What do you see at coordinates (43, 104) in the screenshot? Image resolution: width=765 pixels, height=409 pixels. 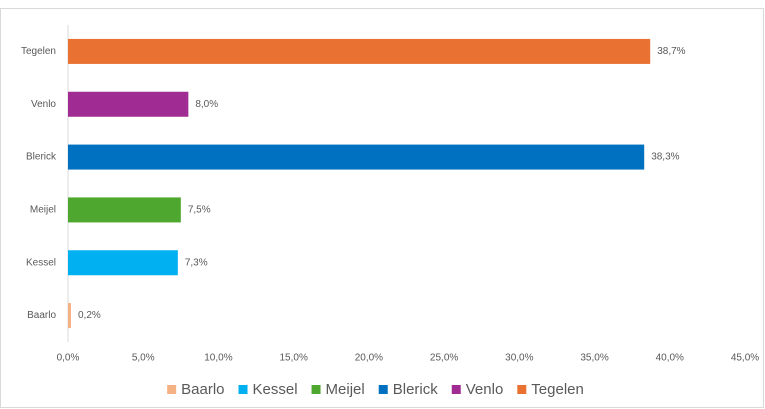 I see `y-tick-label: Venlo` at bounding box center [43, 104].